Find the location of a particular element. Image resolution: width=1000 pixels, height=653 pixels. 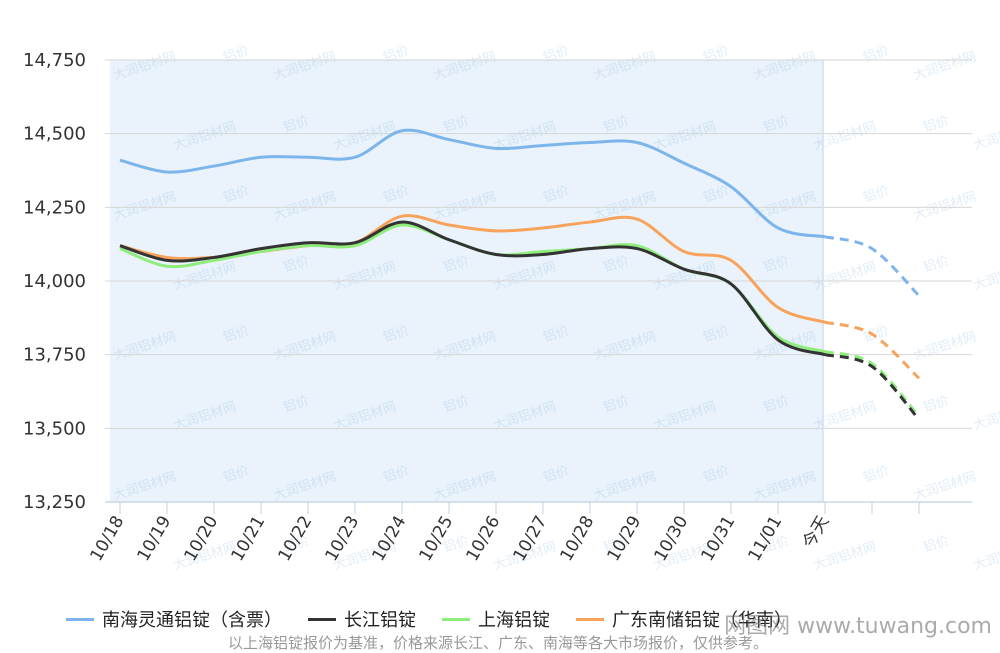

y-tick-label: 14,000 is located at coordinates (54, 281).